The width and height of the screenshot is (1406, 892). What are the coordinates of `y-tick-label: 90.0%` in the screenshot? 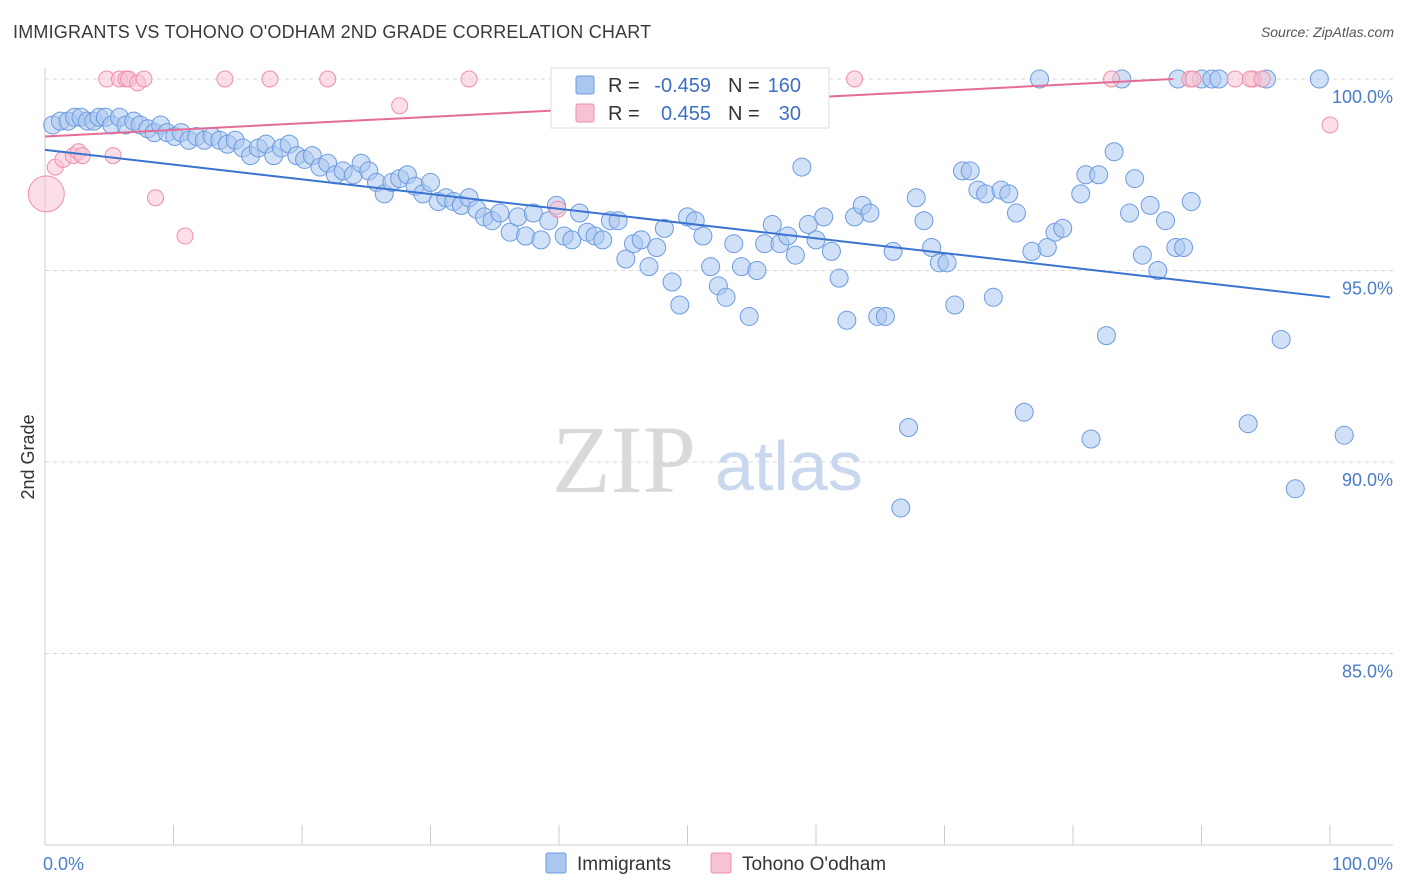 It's located at (1367, 480).